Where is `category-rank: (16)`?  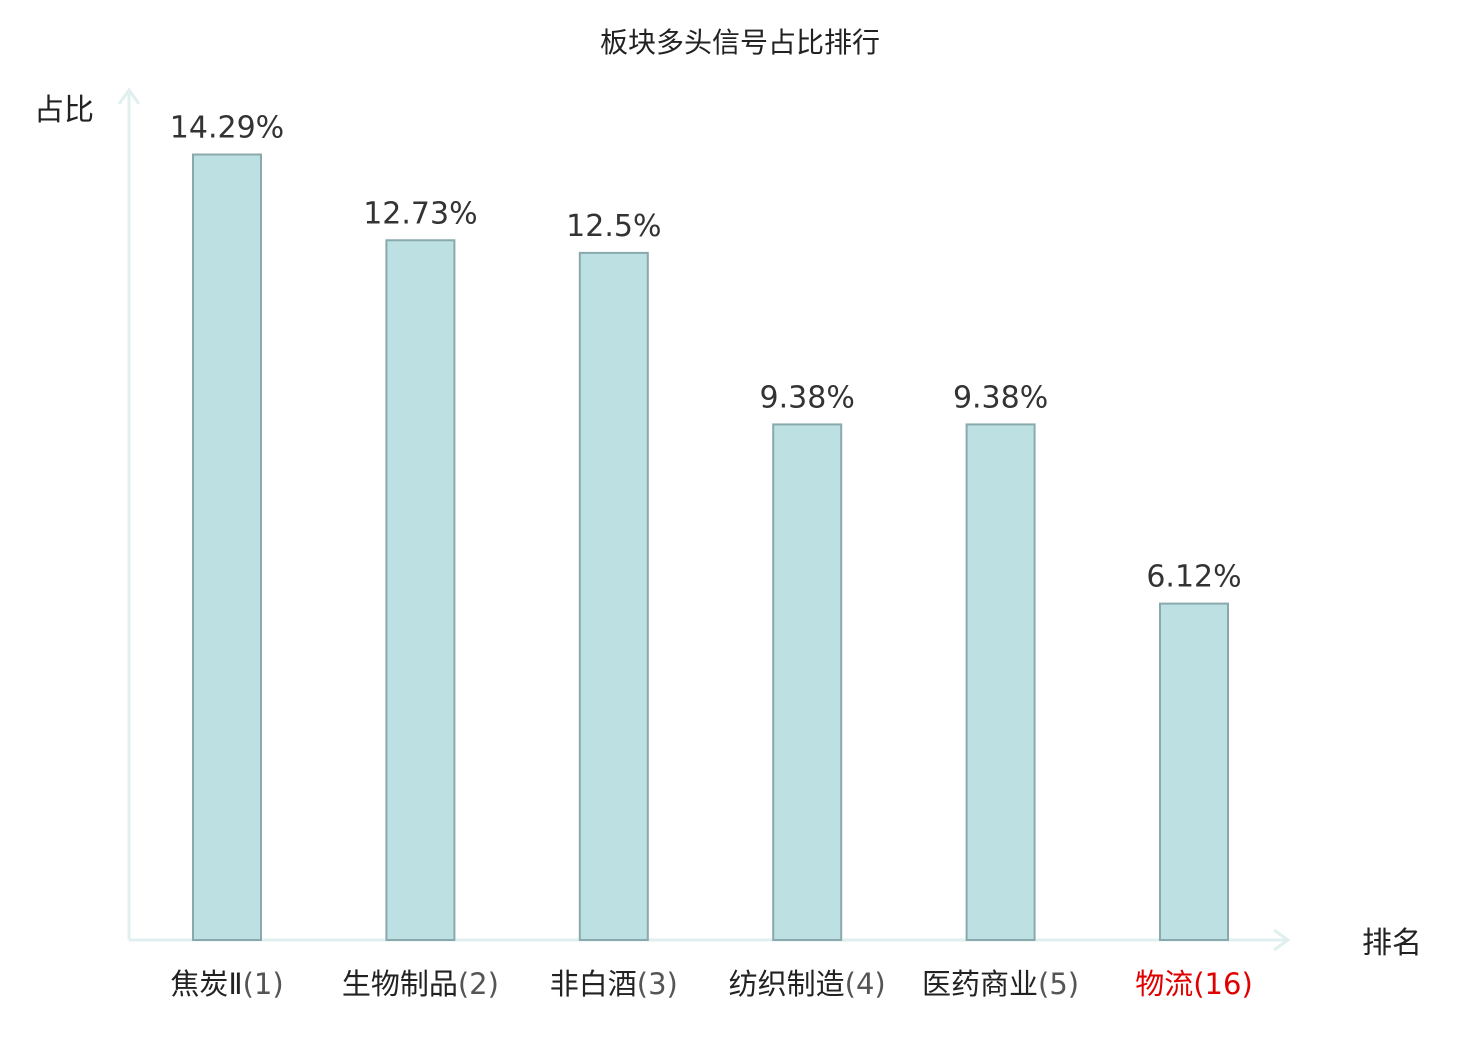 category-rank: (16) is located at coordinates (1223, 984).